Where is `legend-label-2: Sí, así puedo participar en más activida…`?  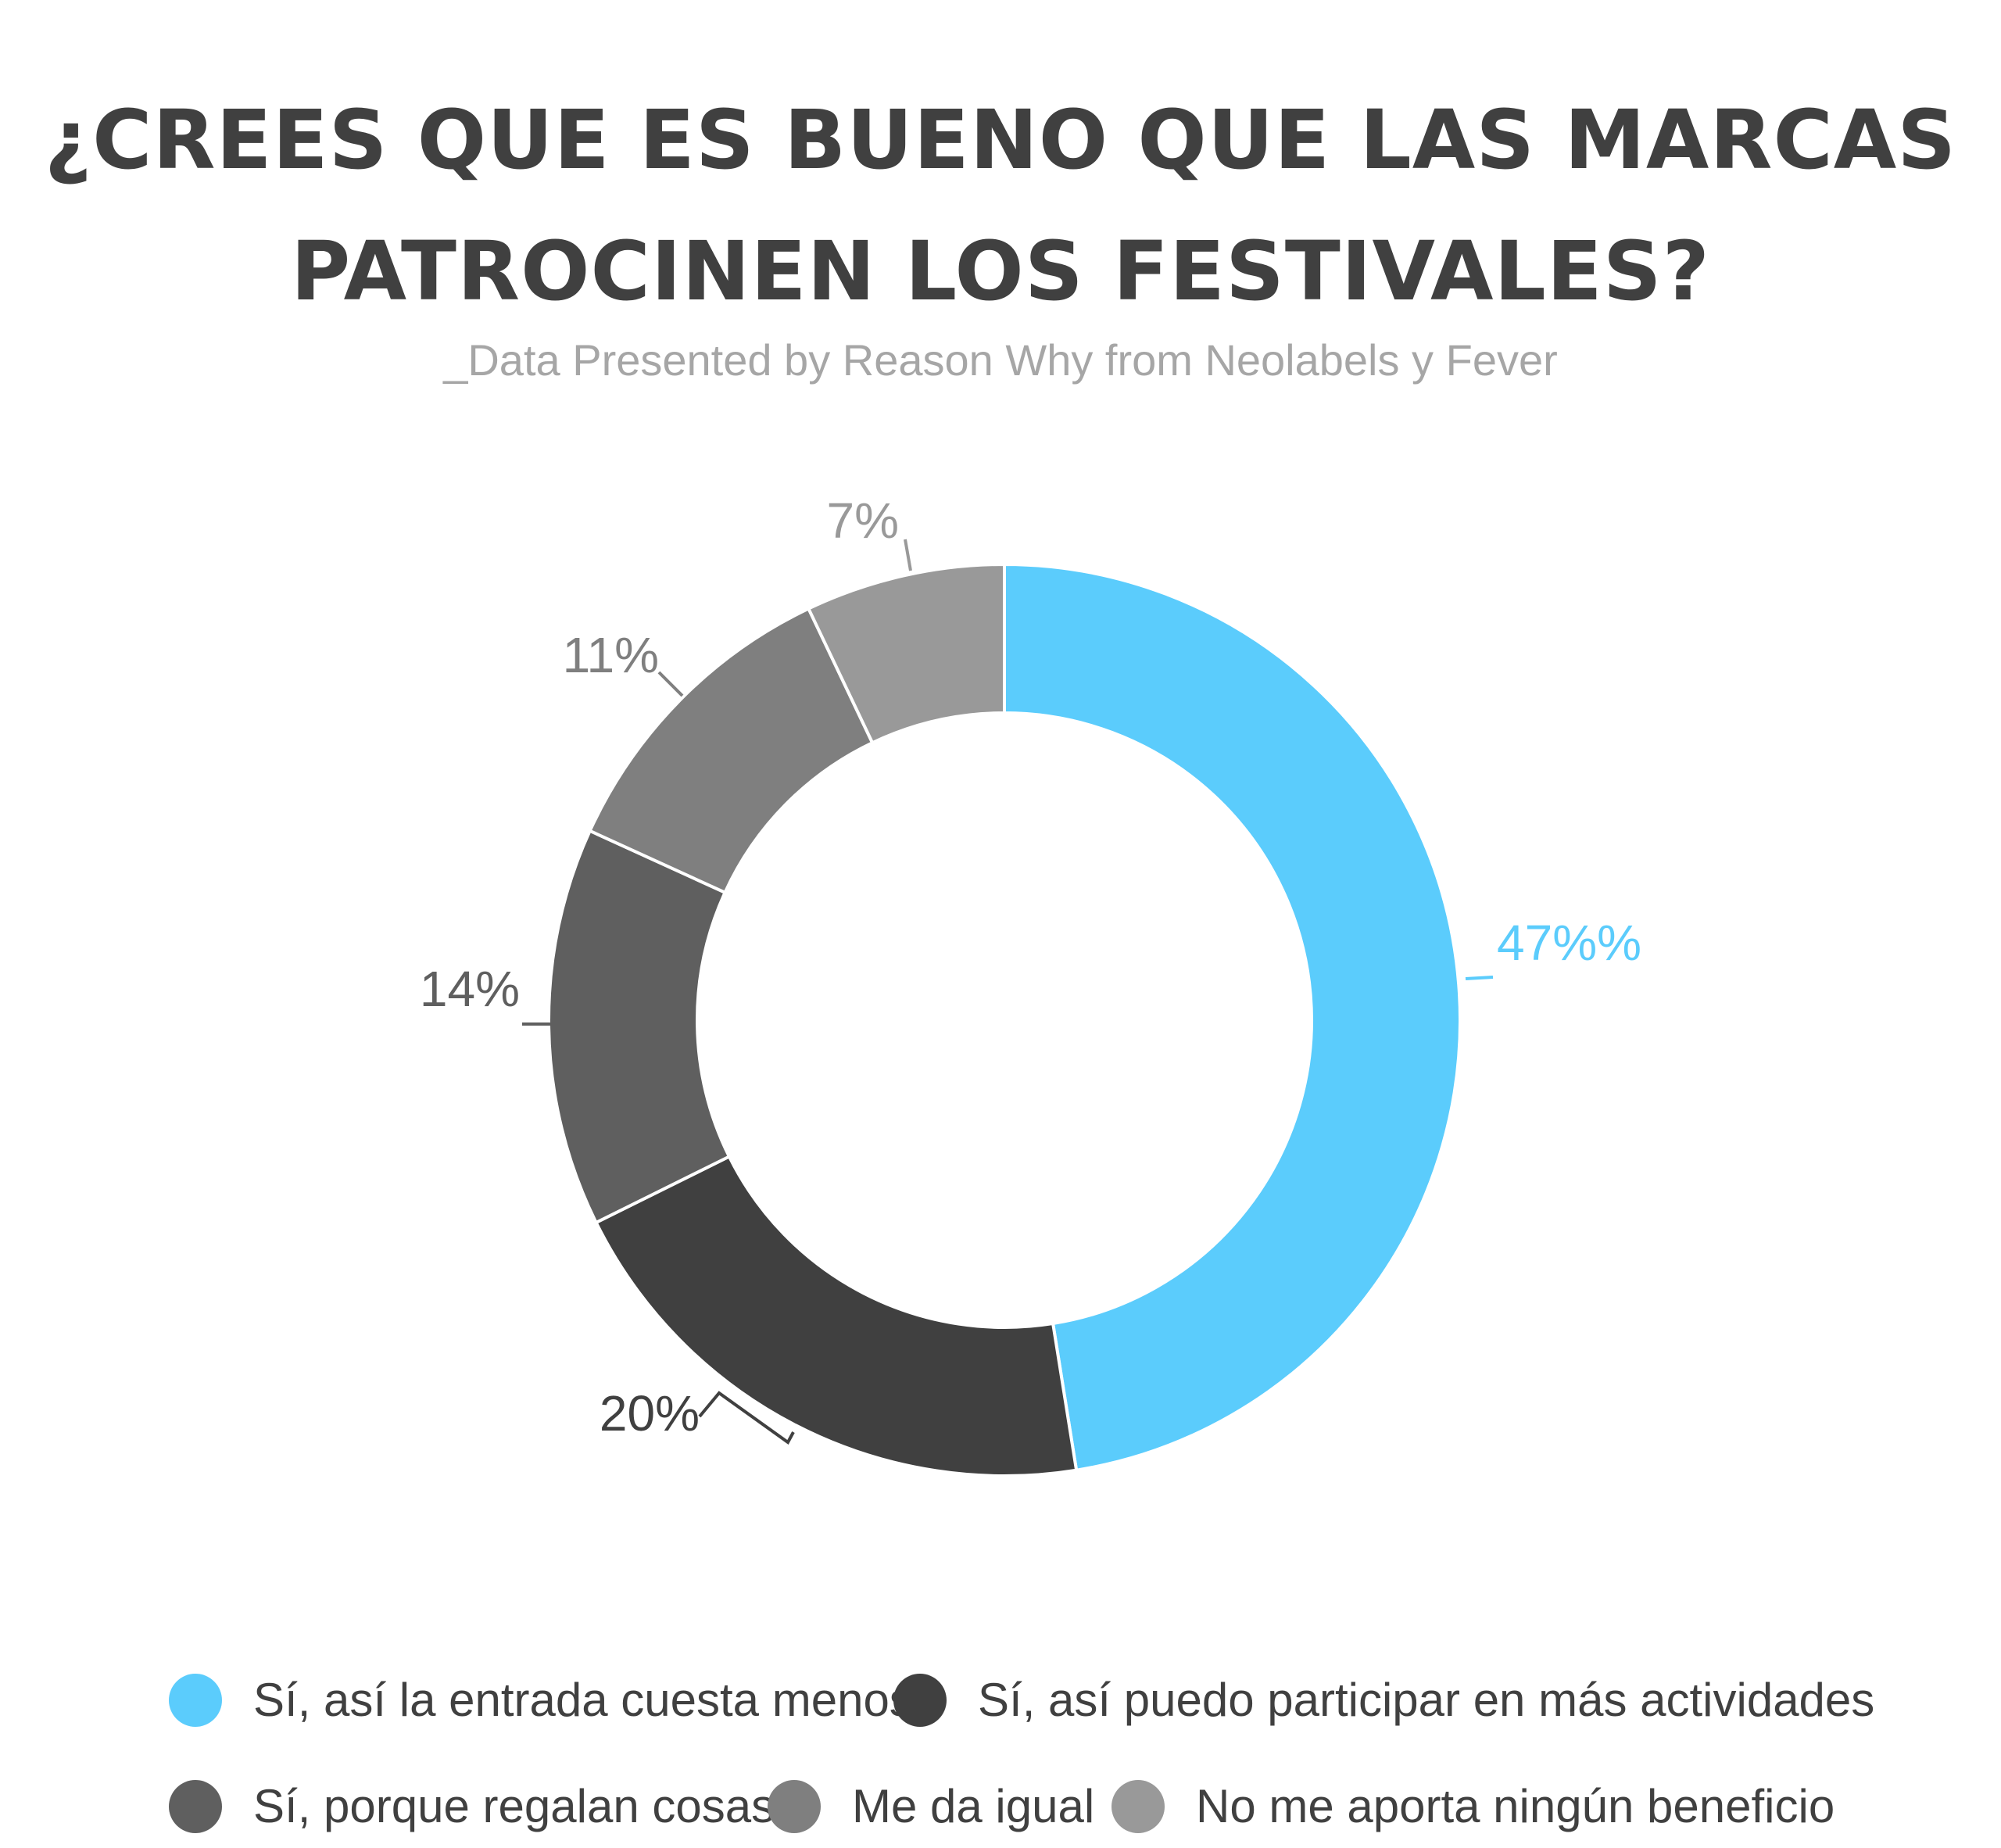
legend-label-2: Sí, así puedo participar en más activida… is located at coordinates (1427, 1700).